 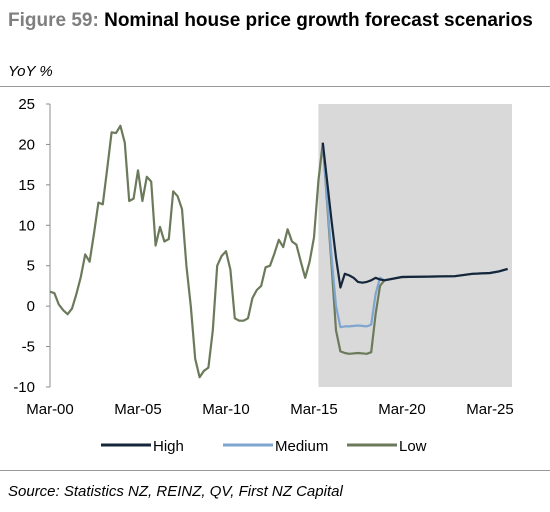 I want to click on y-tick-label: 20, so click(x=26, y=144).